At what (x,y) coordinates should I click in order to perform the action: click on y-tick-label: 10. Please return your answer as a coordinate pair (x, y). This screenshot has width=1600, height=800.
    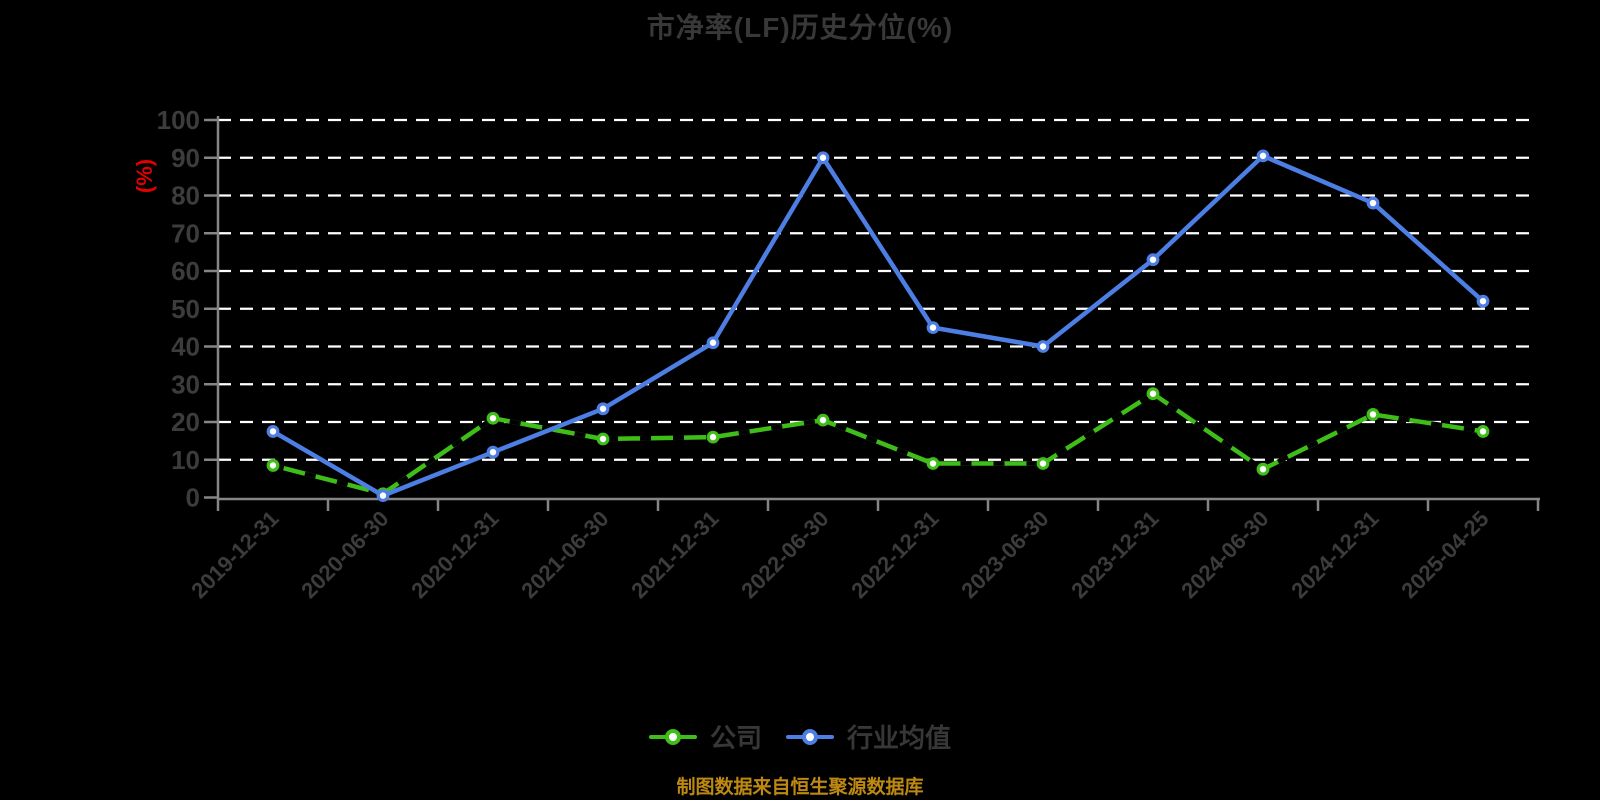
    Looking at the image, I should click on (185, 460).